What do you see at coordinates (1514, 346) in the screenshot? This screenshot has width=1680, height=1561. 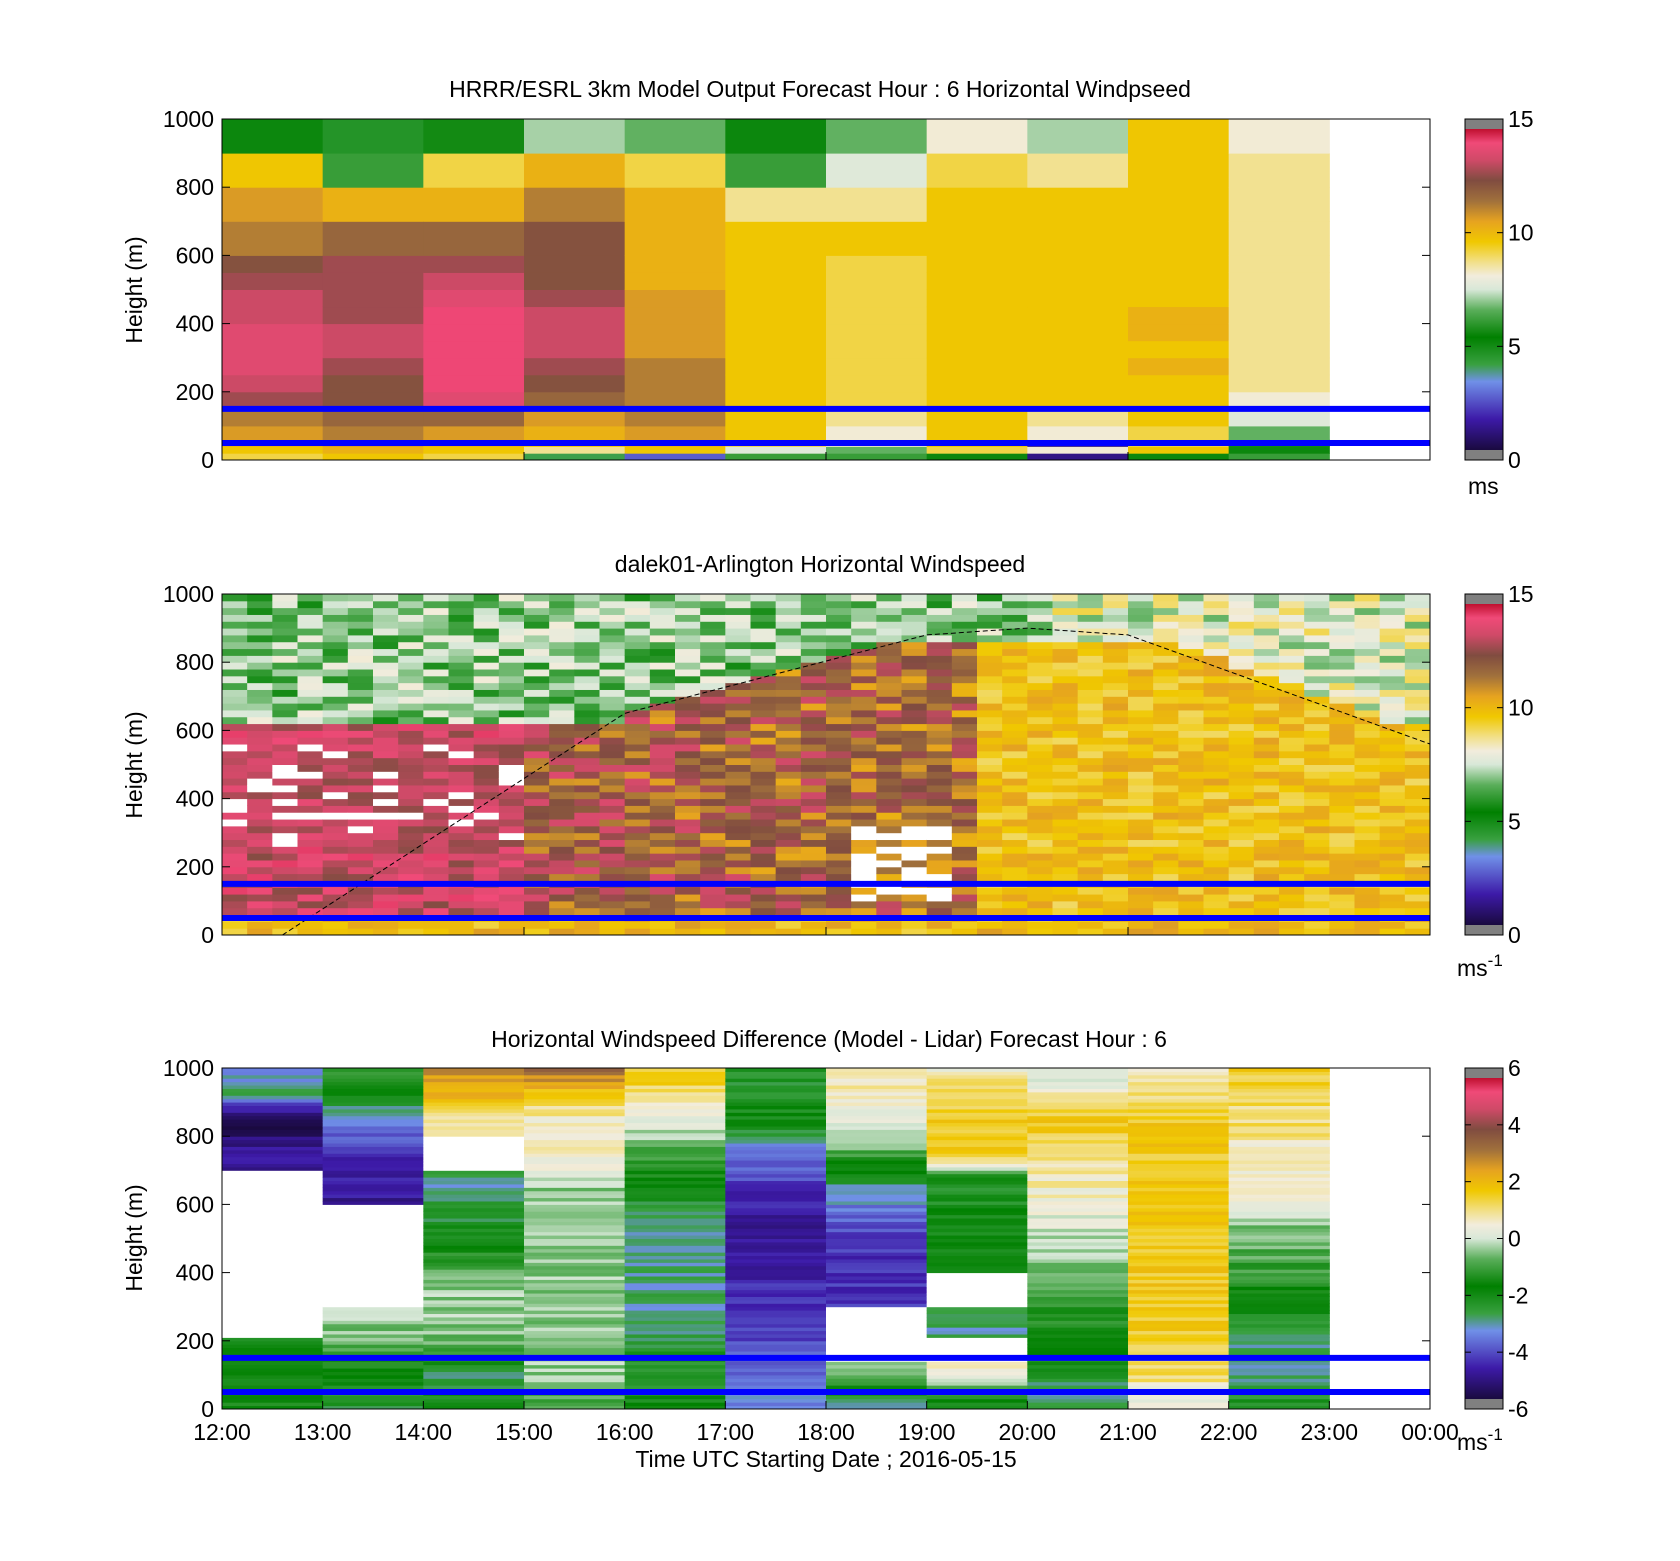 I see `colorbar-tick-label: 5` at bounding box center [1514, 346].